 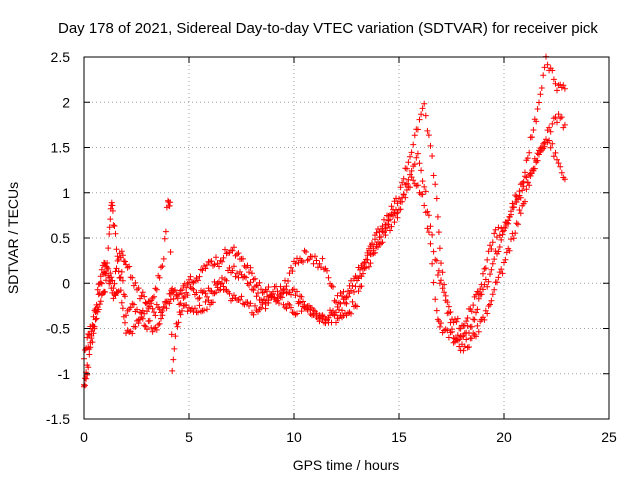 What do you see at coordinates (609, 437) in the screenshot?
I see `x-tick-label: 25` at bounding box center [609, 437].